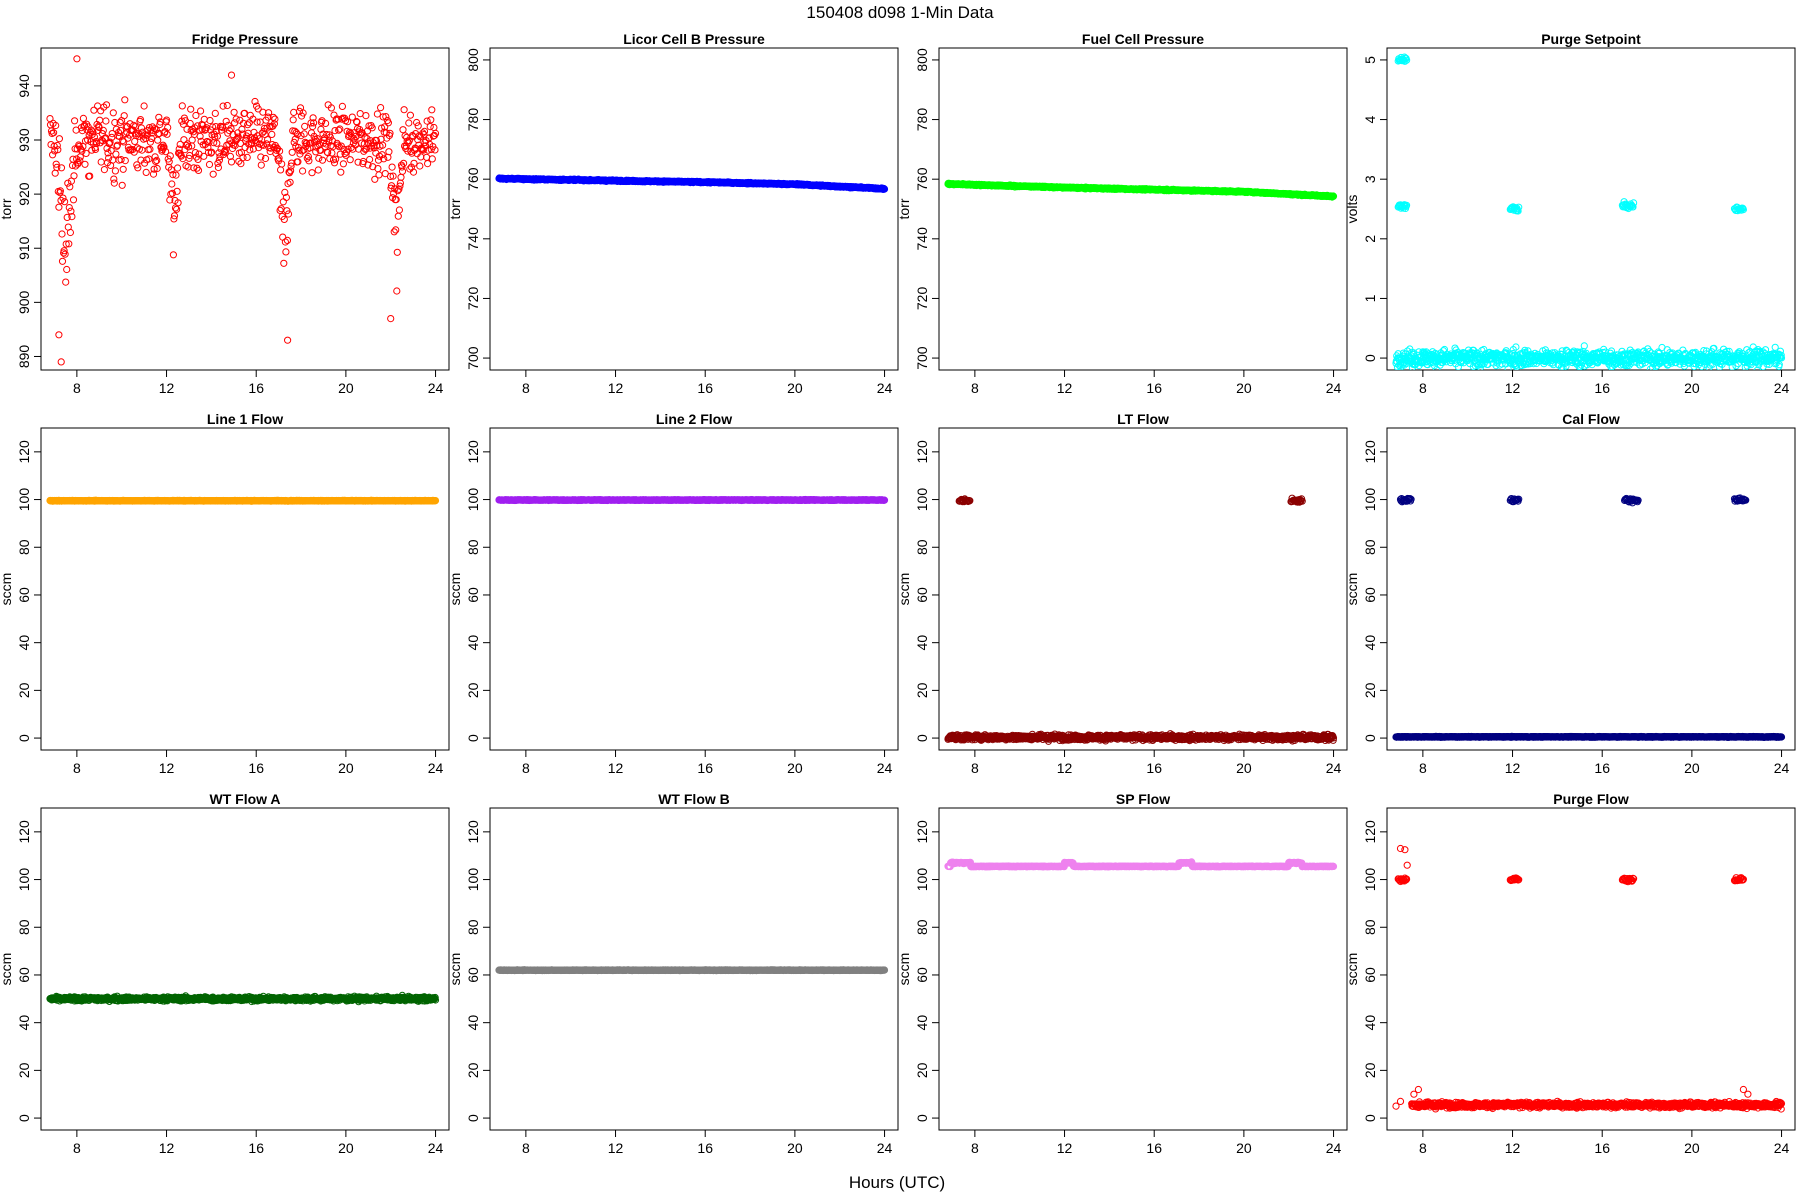 This screenshot has width=1800, height=1200. Describe the element at coordinates (922, 120) in the screenshot. I see `y-tick-label: 780` at that location.